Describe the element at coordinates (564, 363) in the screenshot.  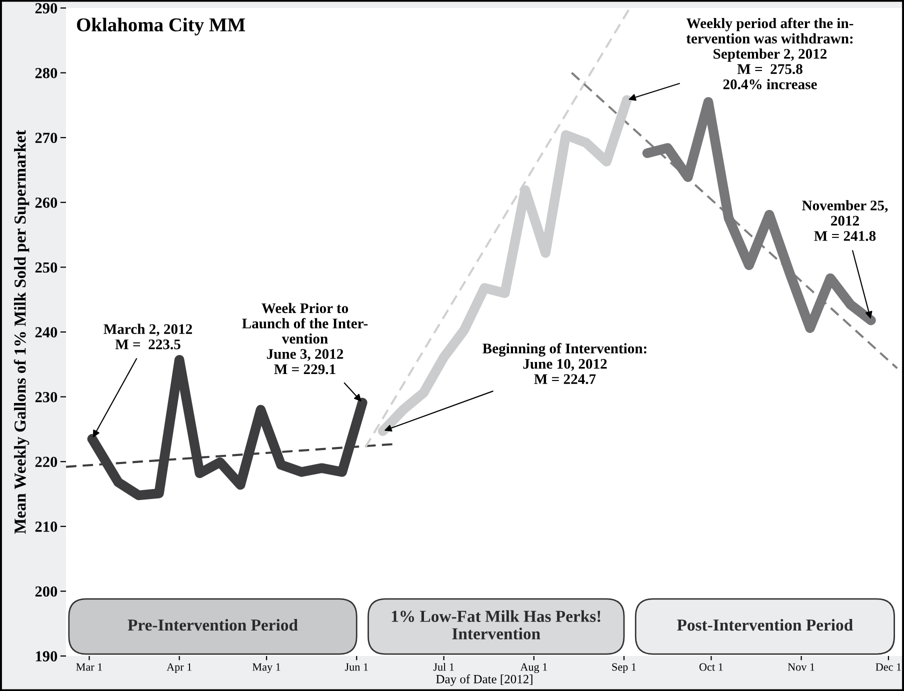
I see `annotation: Beginning of Intervention: June 10, 2012 M = 224.7` at that location.